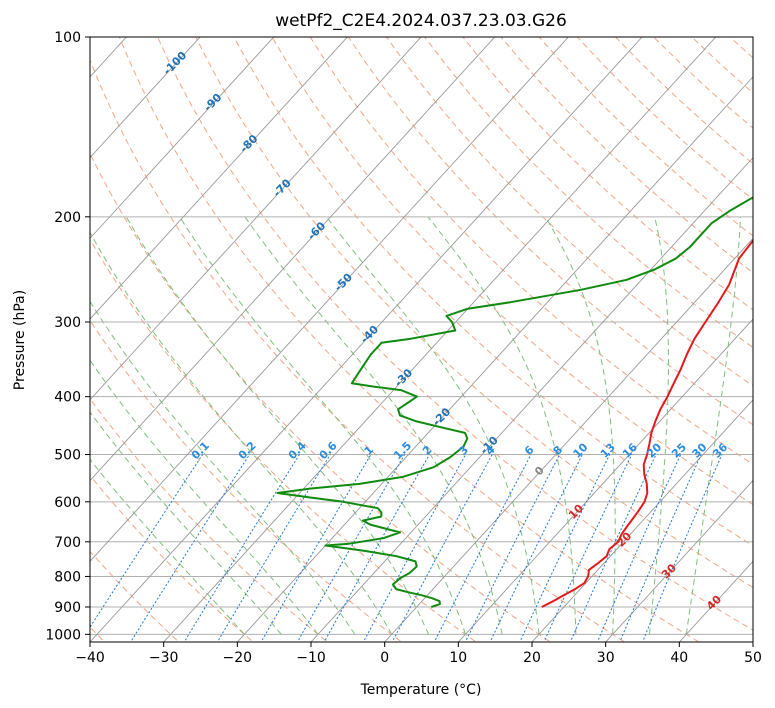 The height and width of the screenshot is (708, 775). What do you see at coordinates (679, 658) in the screenshot?
I see `x-tick-label: 40` at bounding box center [679, 658].